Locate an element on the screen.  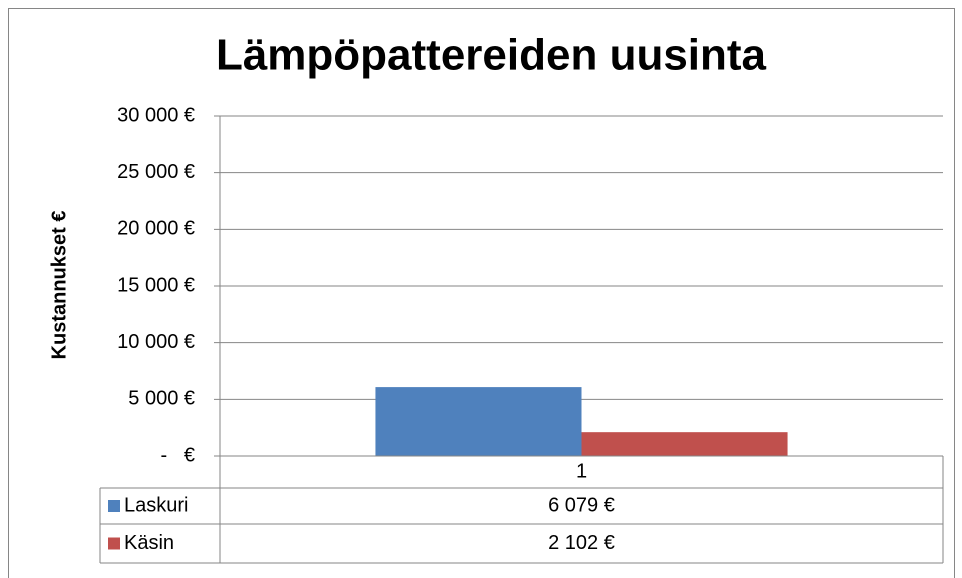
data-label: 2 102 € is located at coordinates (581, 543).